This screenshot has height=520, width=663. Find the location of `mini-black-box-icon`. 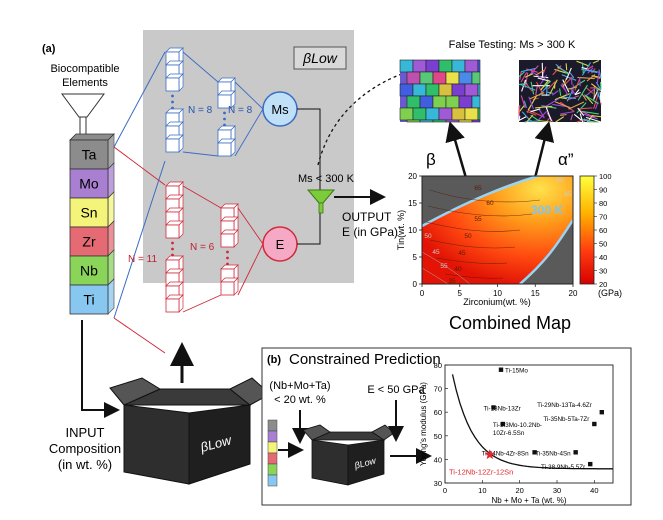

mini-black-box-icon is located at coordinates (348, 455).